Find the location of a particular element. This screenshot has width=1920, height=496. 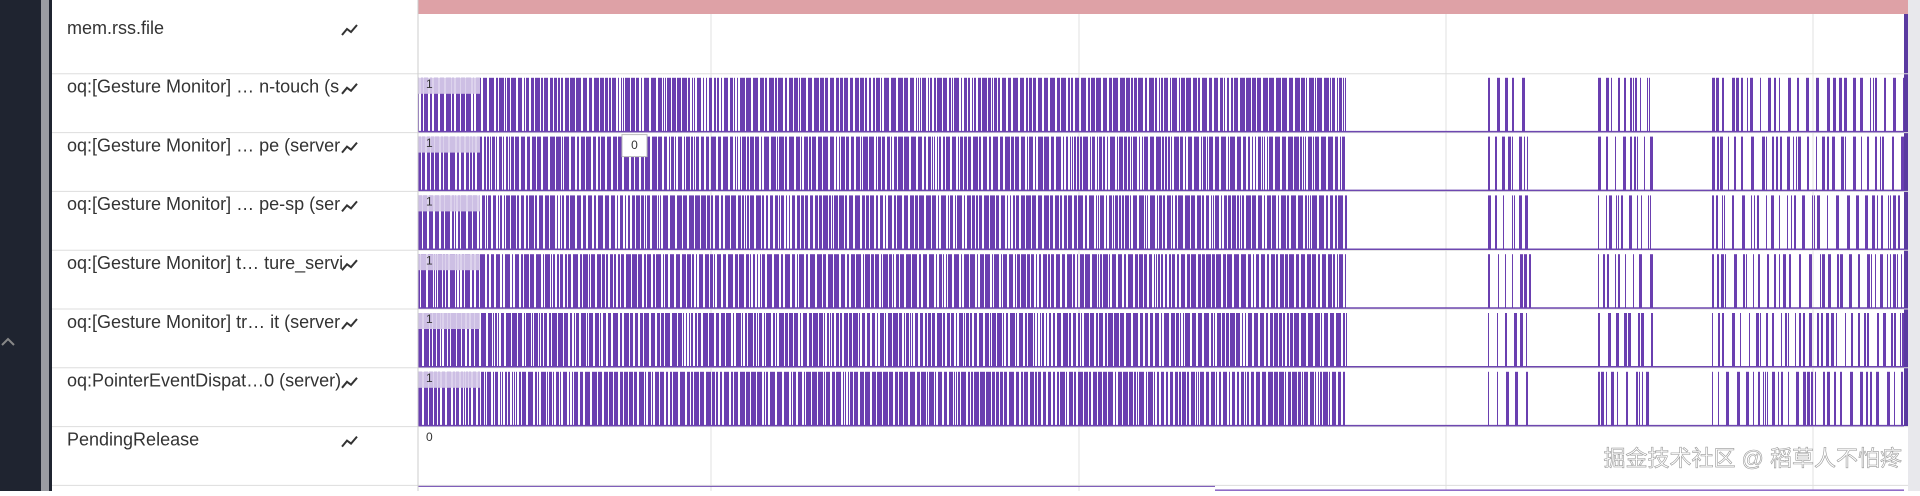

collapse-chevron is located at coordinates (8, 341).